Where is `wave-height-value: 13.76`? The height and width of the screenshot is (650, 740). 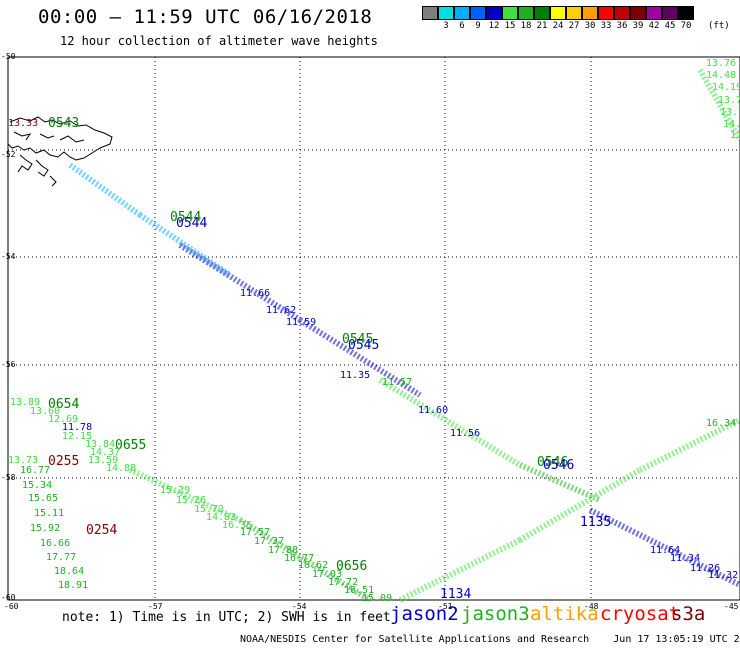
wave-height-value: 13.76 is located at coordinates (721, 63).